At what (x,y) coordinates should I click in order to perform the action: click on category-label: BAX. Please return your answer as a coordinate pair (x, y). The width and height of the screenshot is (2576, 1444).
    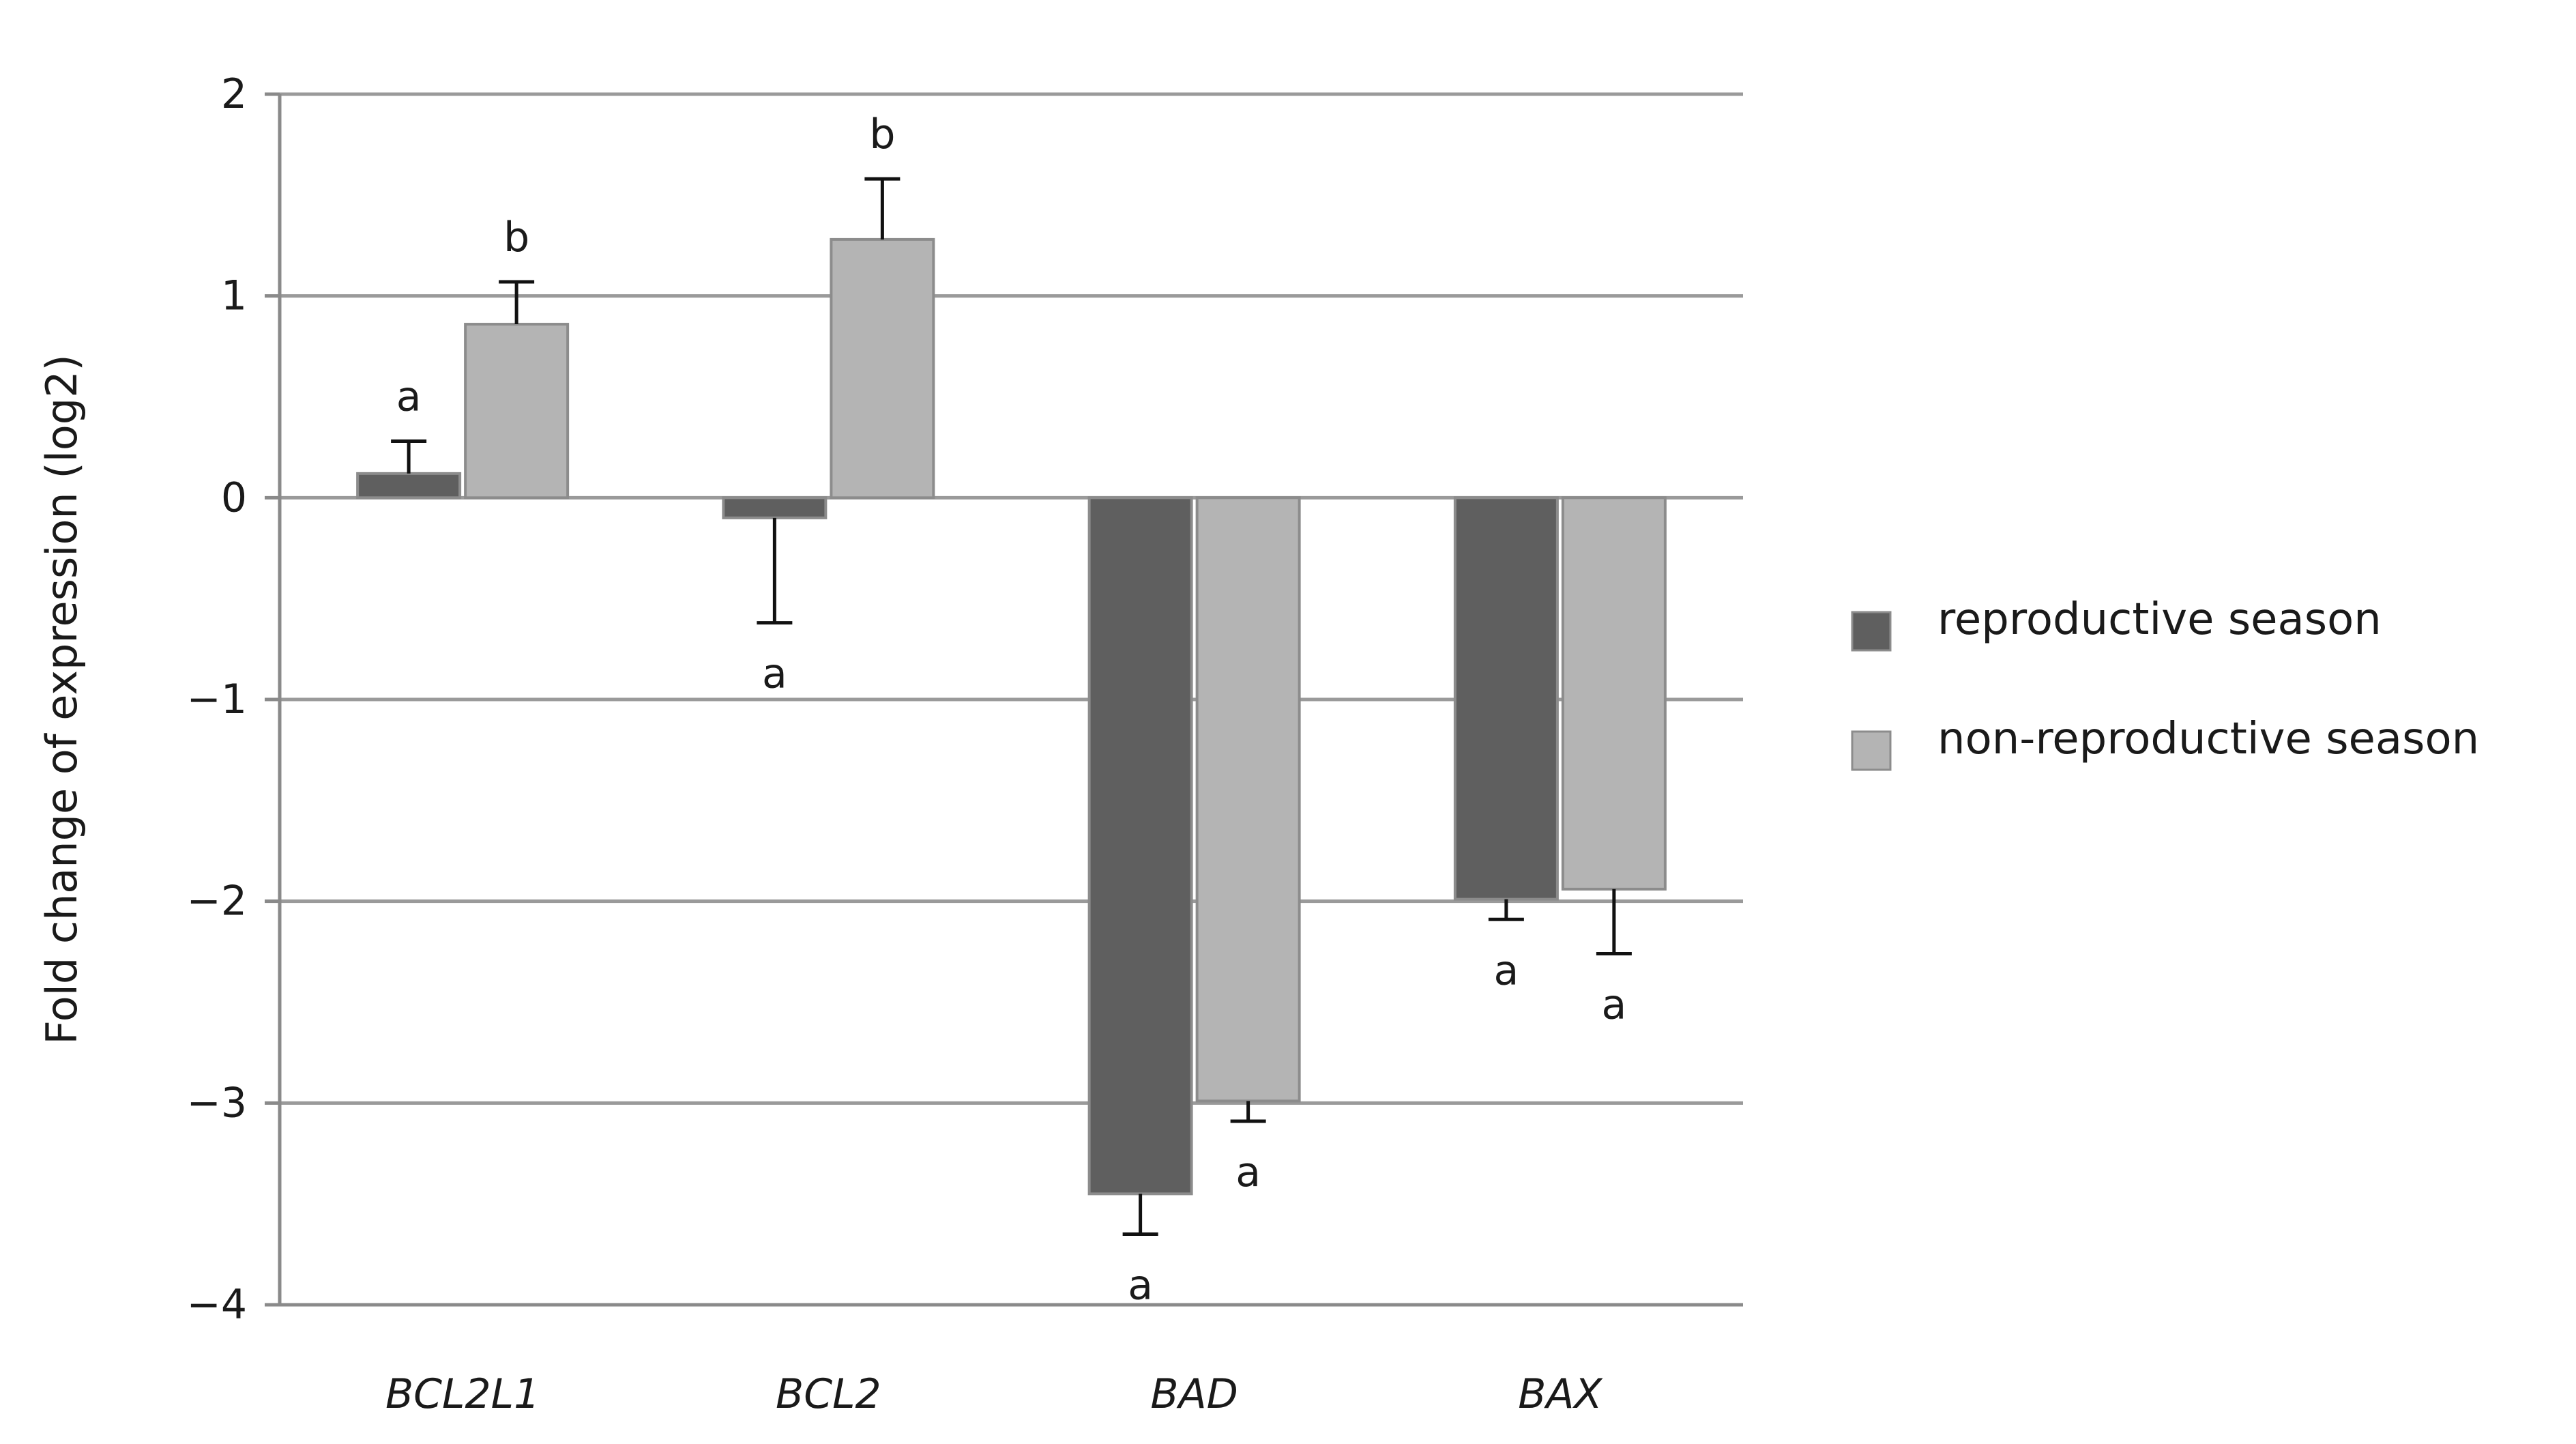
    Looking at the image, I should click on (1560, 1394).